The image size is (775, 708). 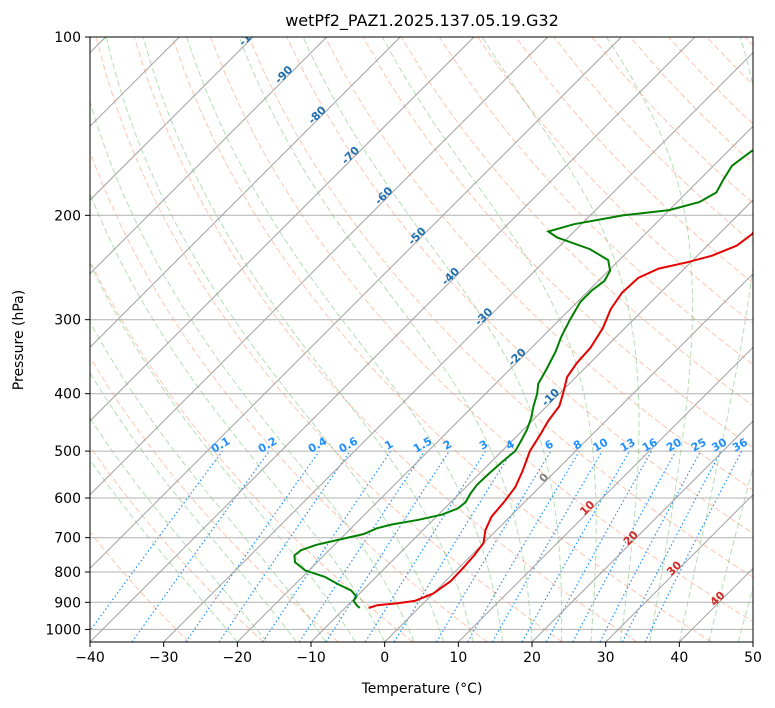 I want to click on y-tick-label: 900, so click(x=67, y=603).